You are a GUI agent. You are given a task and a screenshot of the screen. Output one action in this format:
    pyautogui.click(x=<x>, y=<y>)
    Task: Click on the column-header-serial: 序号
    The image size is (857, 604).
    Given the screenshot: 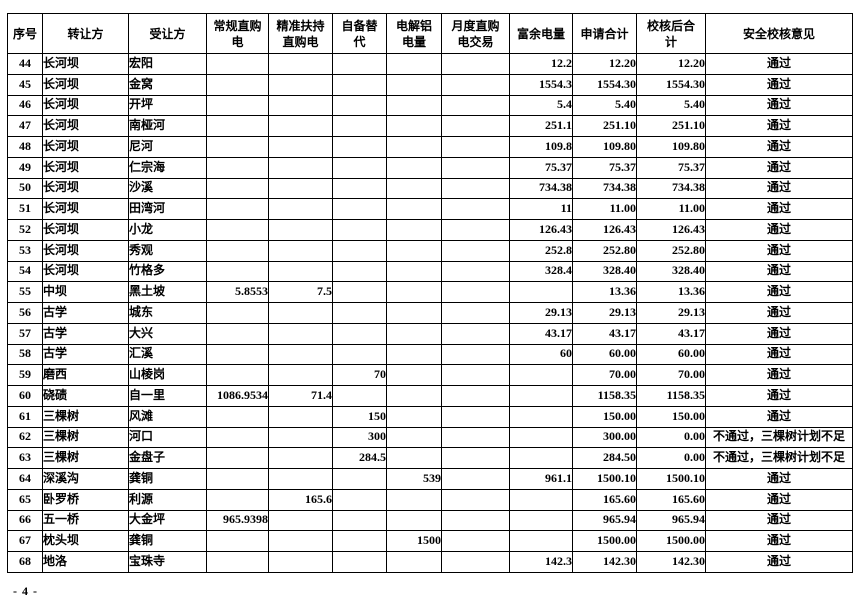 What is the action you would take?
    pyautogui.click(x=25, y=33)
    